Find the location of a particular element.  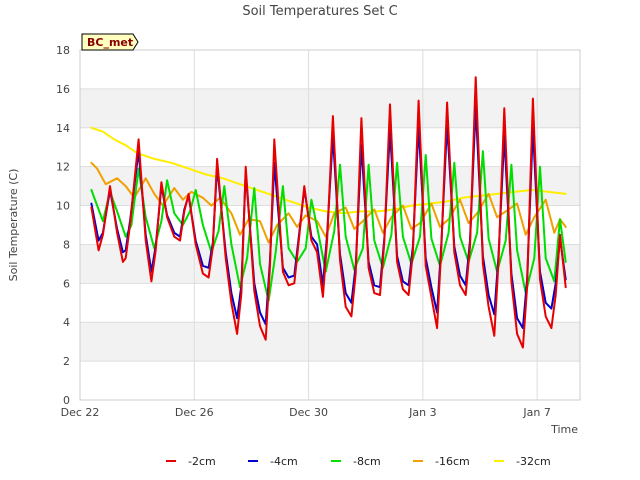

station-badge: BC_met is located at coordinates (110, 42).